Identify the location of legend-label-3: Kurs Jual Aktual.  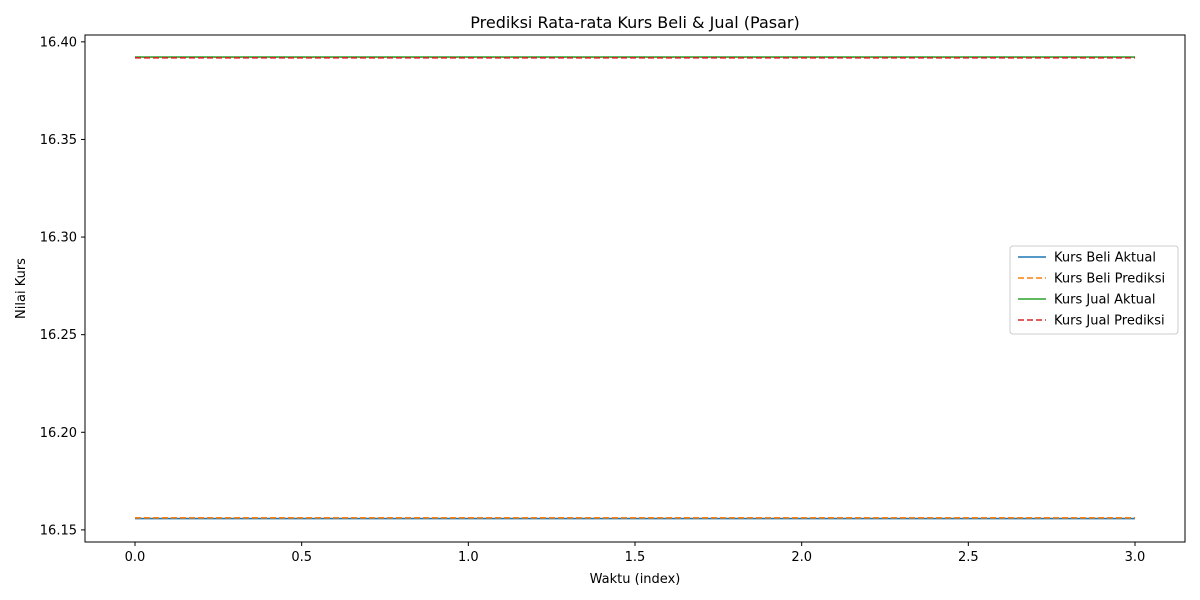
(1105, 300).